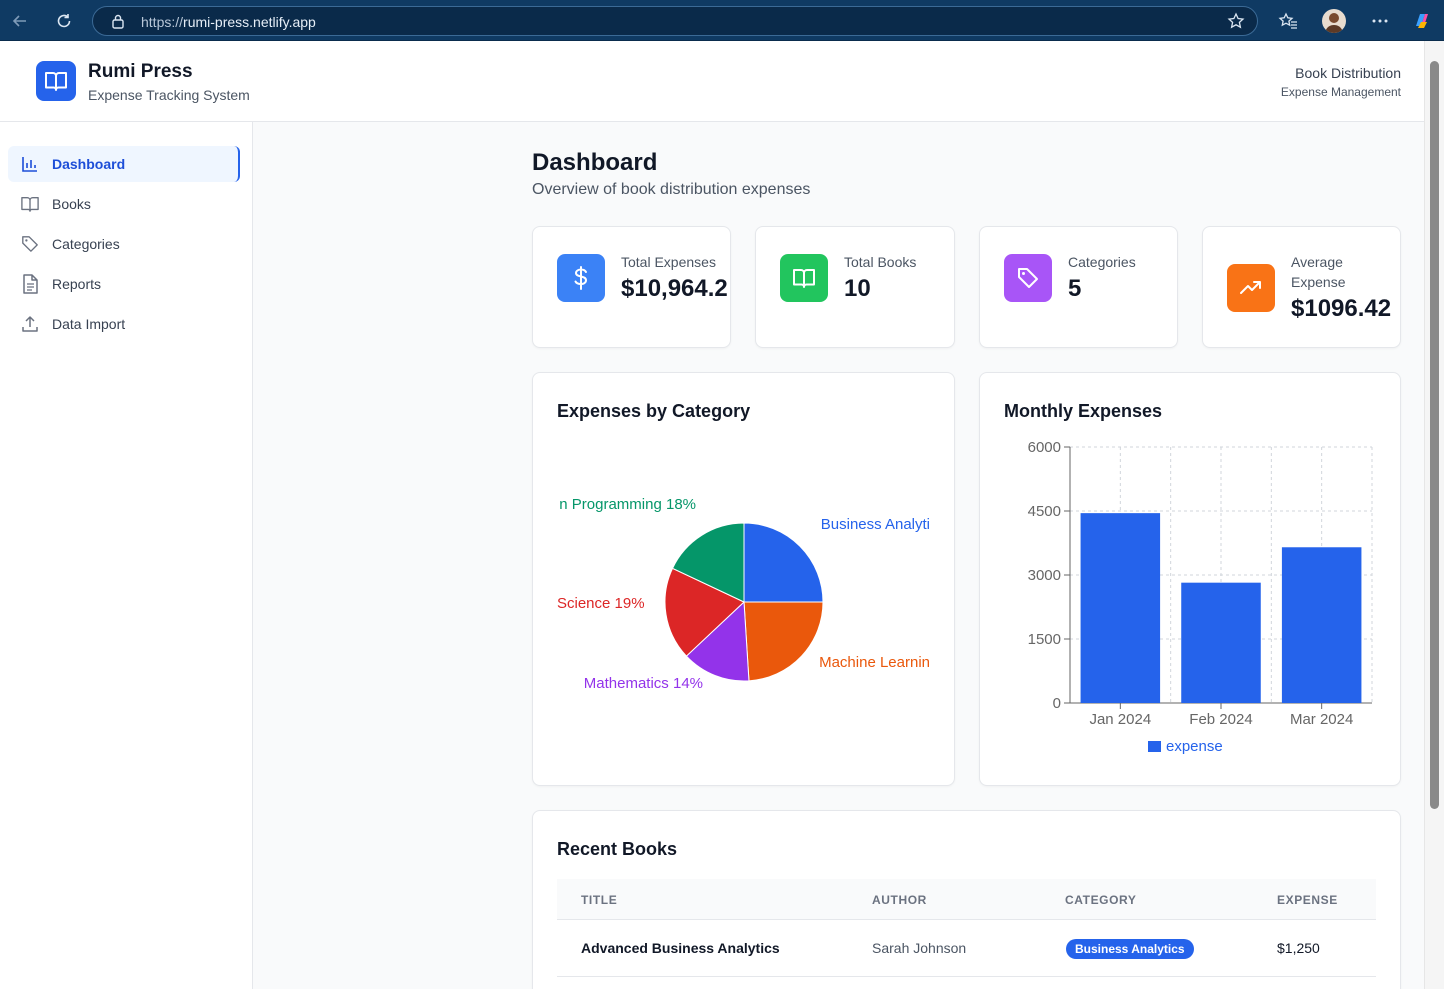  I want to click on favorite-star-icon, so click(1236, 23).